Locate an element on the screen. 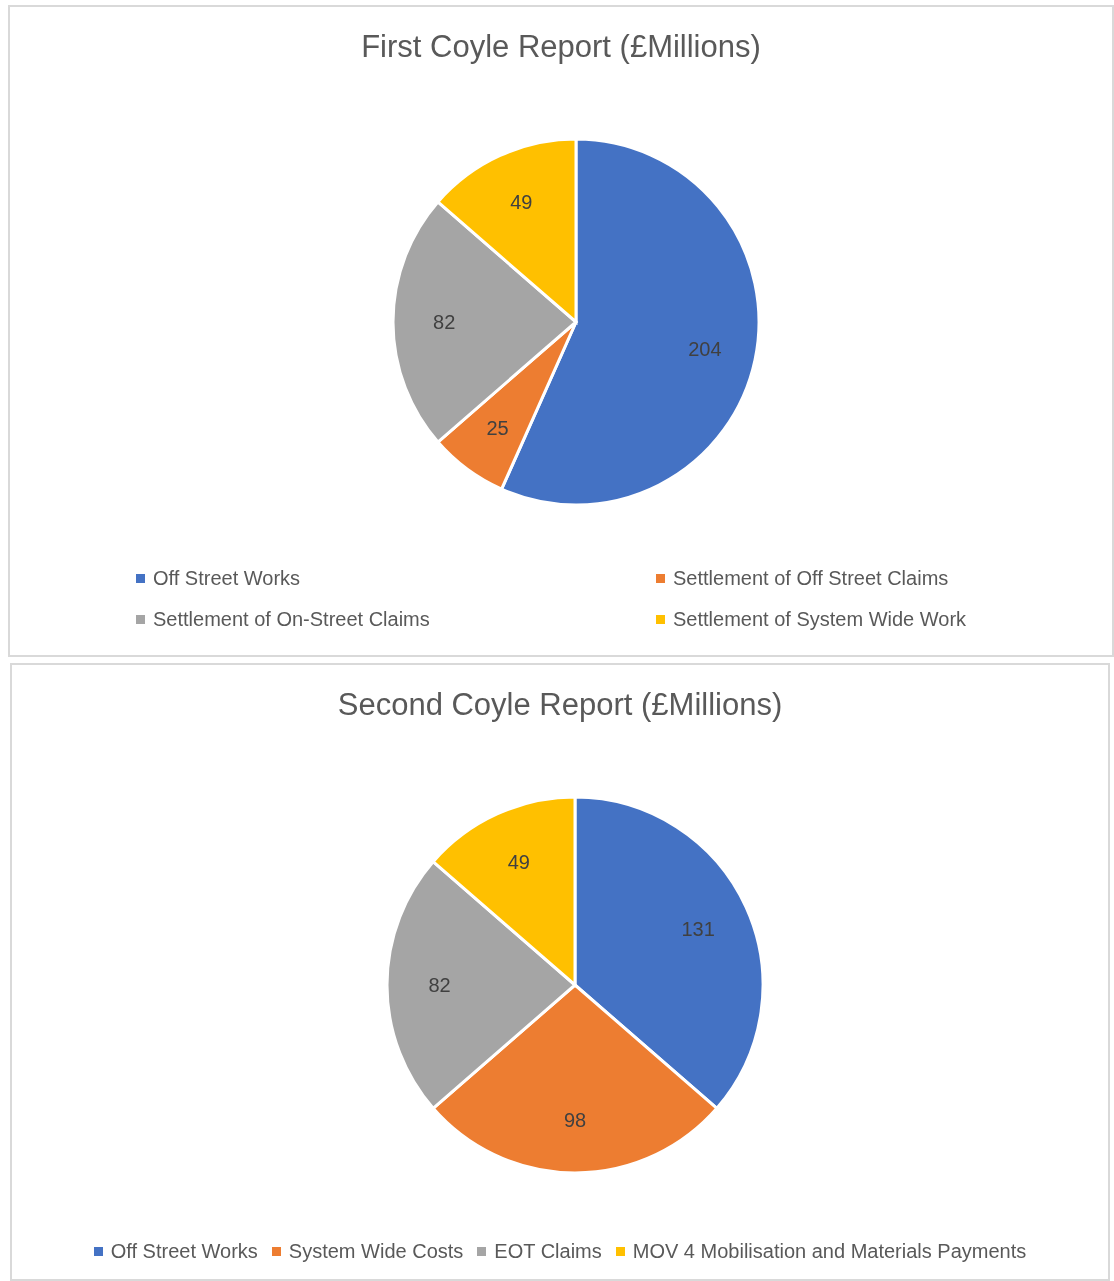 This screenshot has height=1281, width=1114. legend-label: MOV 4 Mobilisation and Materials Payments is located at coordinates (829, 1251).